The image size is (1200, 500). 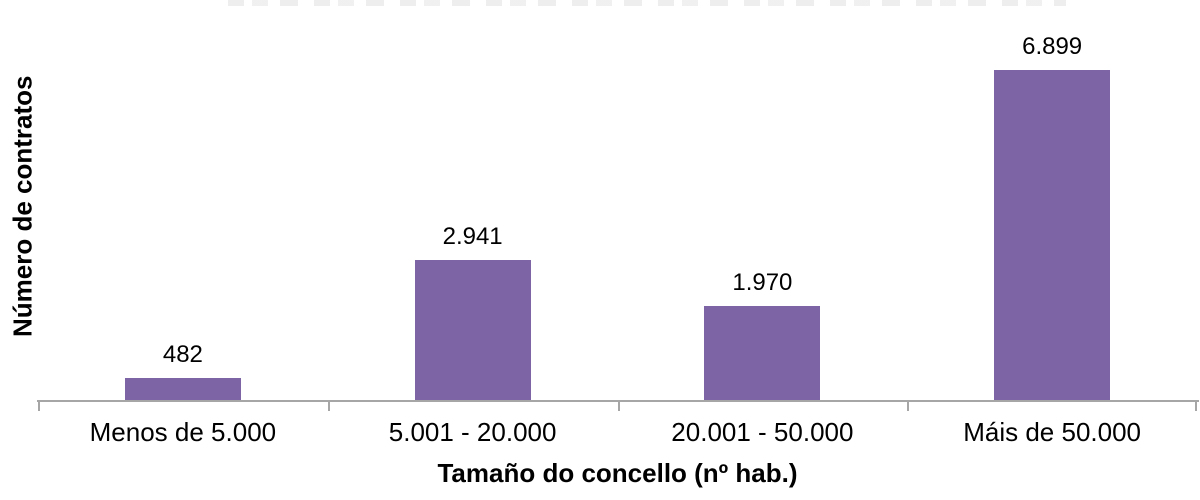 I want to click on x-axis-line, so click(x=618, y=401).